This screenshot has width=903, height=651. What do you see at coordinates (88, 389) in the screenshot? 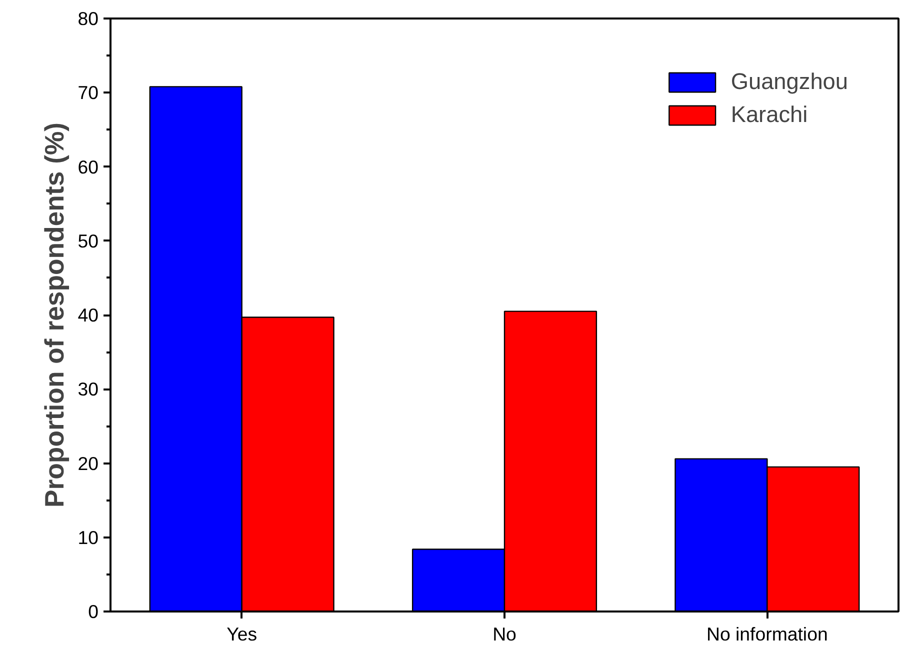
I see `y-tick-label: 30` at bounding box center [88, 389].